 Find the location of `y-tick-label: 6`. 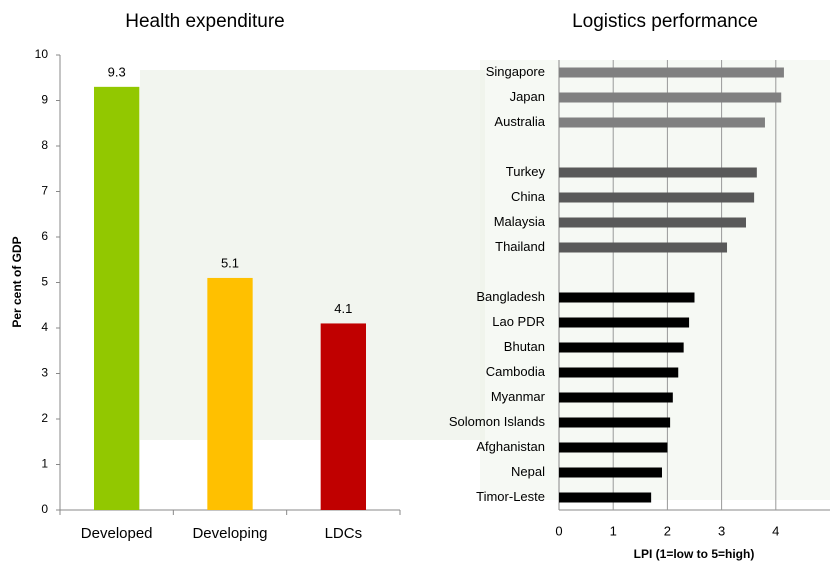

y-tick-label: 6 is located at coordinates (44, 236).